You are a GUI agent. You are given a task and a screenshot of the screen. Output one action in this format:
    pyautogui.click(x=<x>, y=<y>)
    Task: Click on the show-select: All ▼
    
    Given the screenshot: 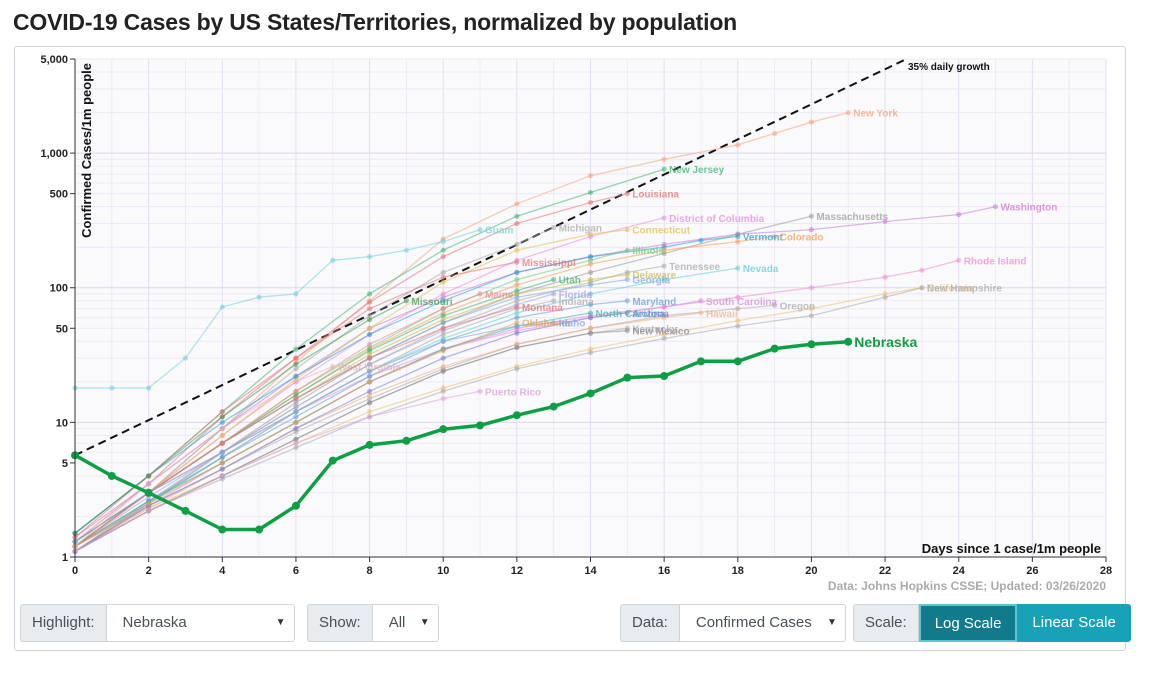 What is the action you would take?
    pyautogui.click(x=405, y=623)
    